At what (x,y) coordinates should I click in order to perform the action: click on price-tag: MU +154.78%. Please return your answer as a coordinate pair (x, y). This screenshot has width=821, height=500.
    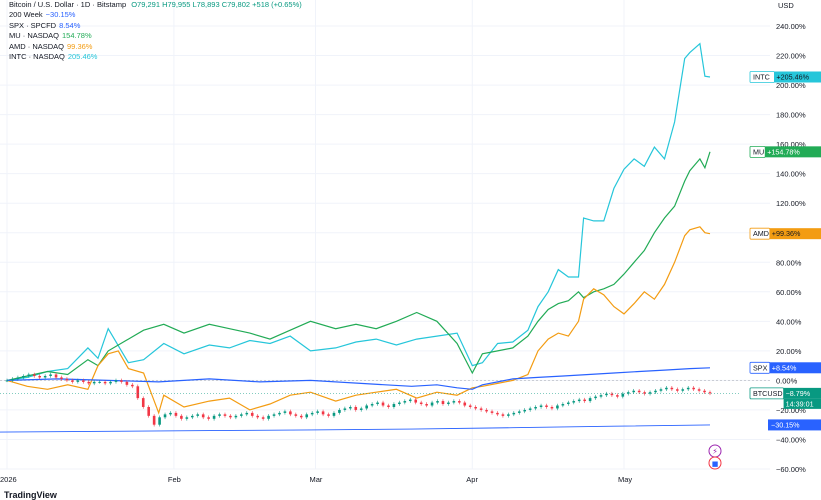
    Looking at the image, I should click on (785, 151).